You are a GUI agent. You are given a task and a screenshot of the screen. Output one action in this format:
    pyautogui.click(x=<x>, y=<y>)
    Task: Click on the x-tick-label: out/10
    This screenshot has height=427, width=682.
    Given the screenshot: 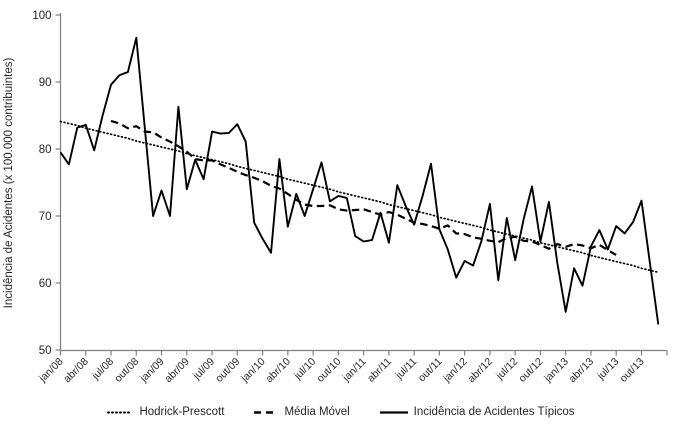 What is the action you would take?
    pyautogui.click(x=328, y=370)
    